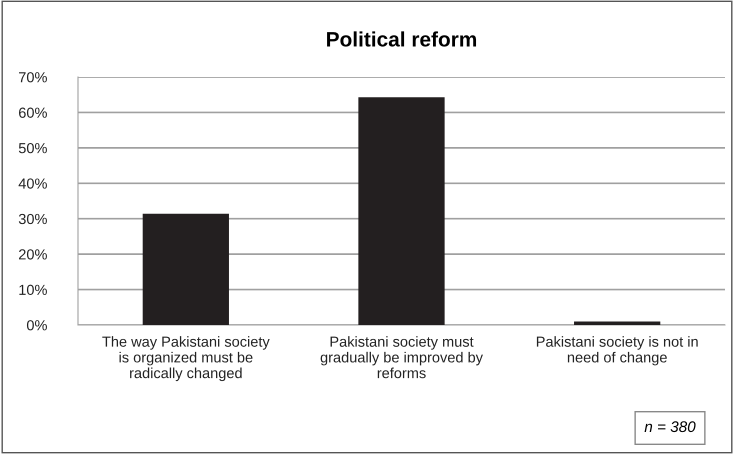  I want to click on y-tick-label: 20%, so click(32, 254).